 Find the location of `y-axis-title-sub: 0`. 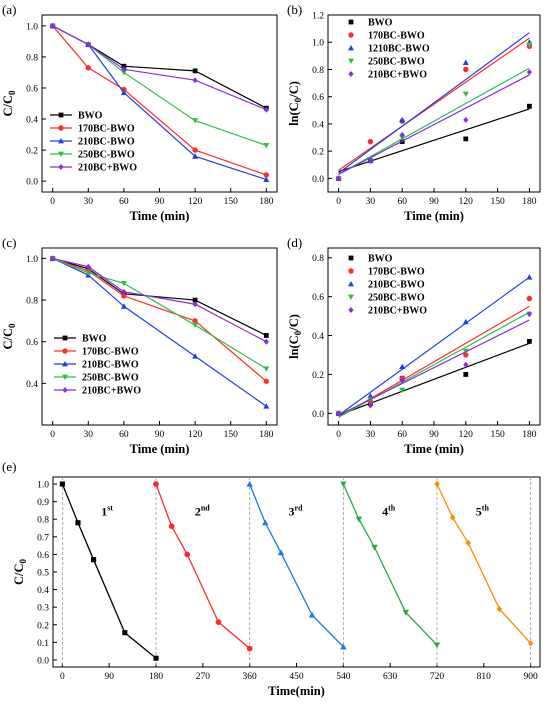

y-axis-title-sub: 0 is located at coordinates (23, 560).